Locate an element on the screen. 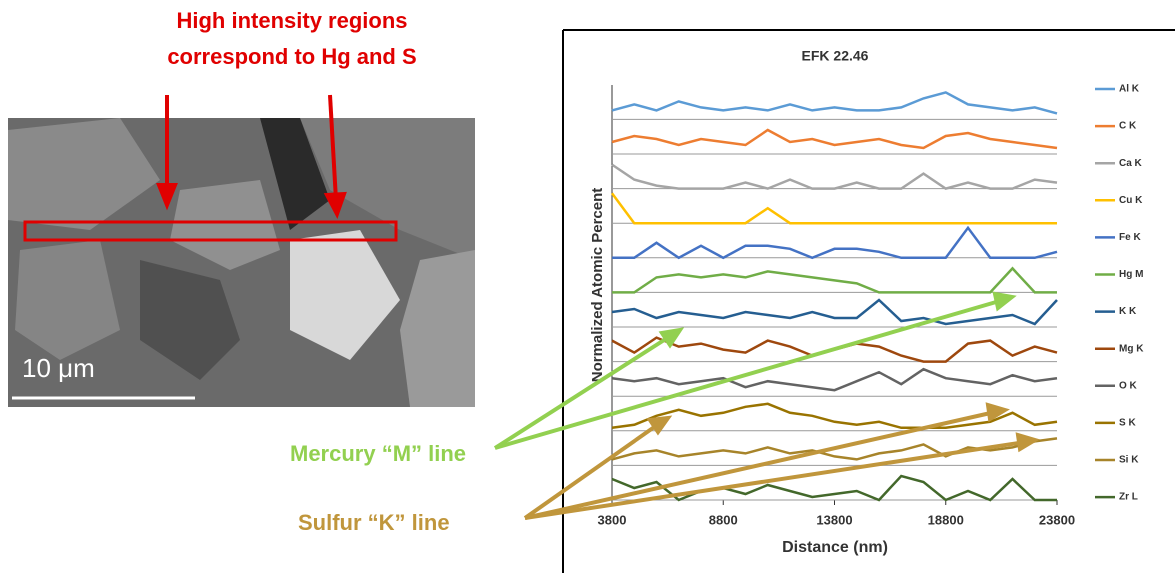 The image size is (1175, 573). annotation: Sulfur “K” line is located at coordinates (374, 522).